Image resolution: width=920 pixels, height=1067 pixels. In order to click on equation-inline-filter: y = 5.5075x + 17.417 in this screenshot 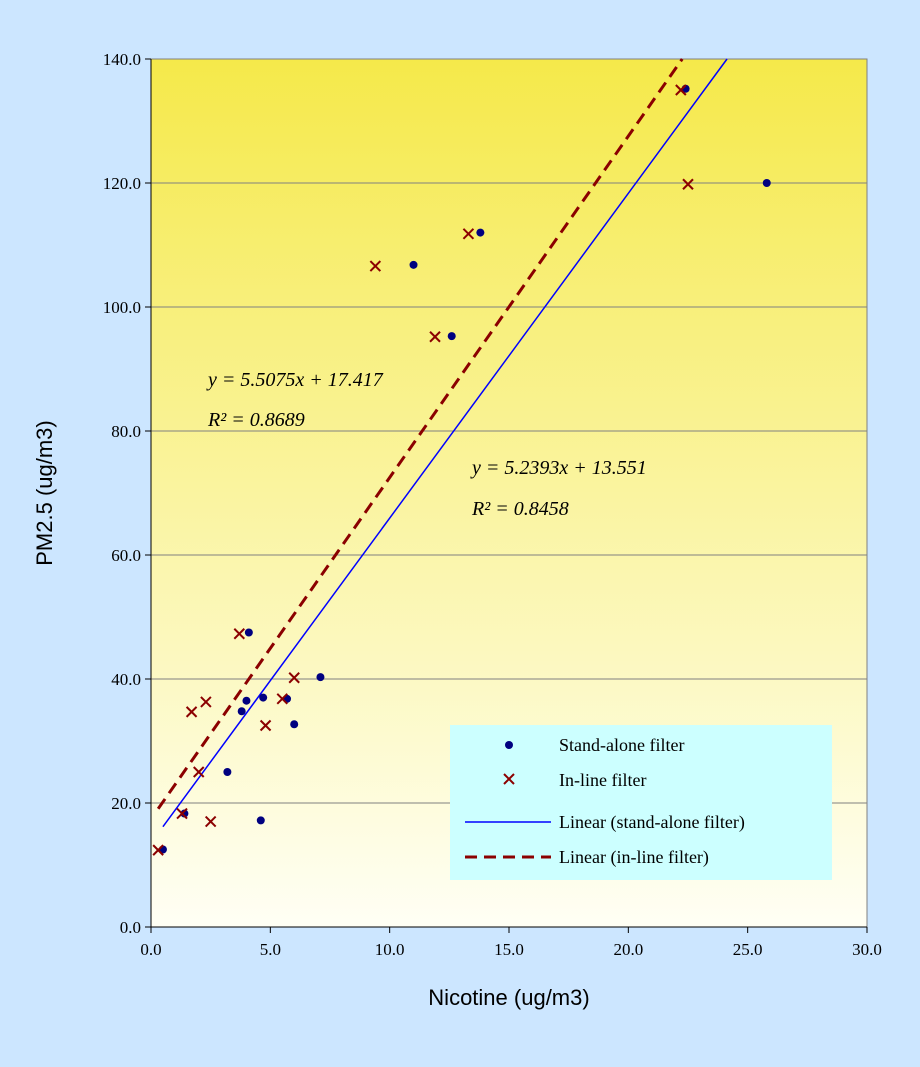, I will do `click(295, 380)`.